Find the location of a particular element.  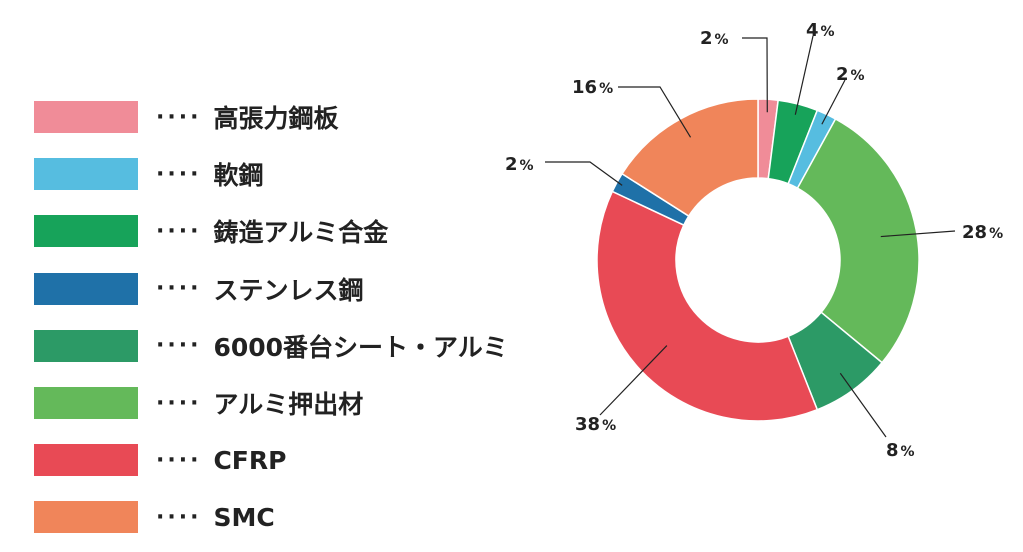

legend-label: 6000番台シート・アルミ is located at coordinates (360, 347).